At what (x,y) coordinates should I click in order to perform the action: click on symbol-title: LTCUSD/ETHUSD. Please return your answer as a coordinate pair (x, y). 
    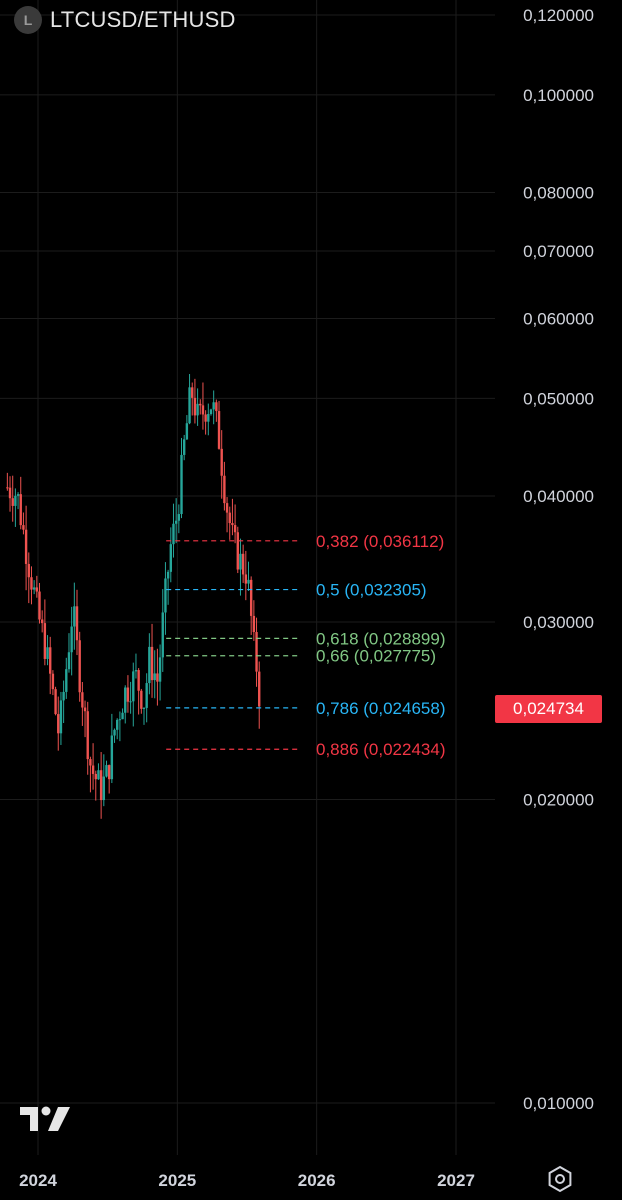
    Looking at the image, I should click on (143, 19).